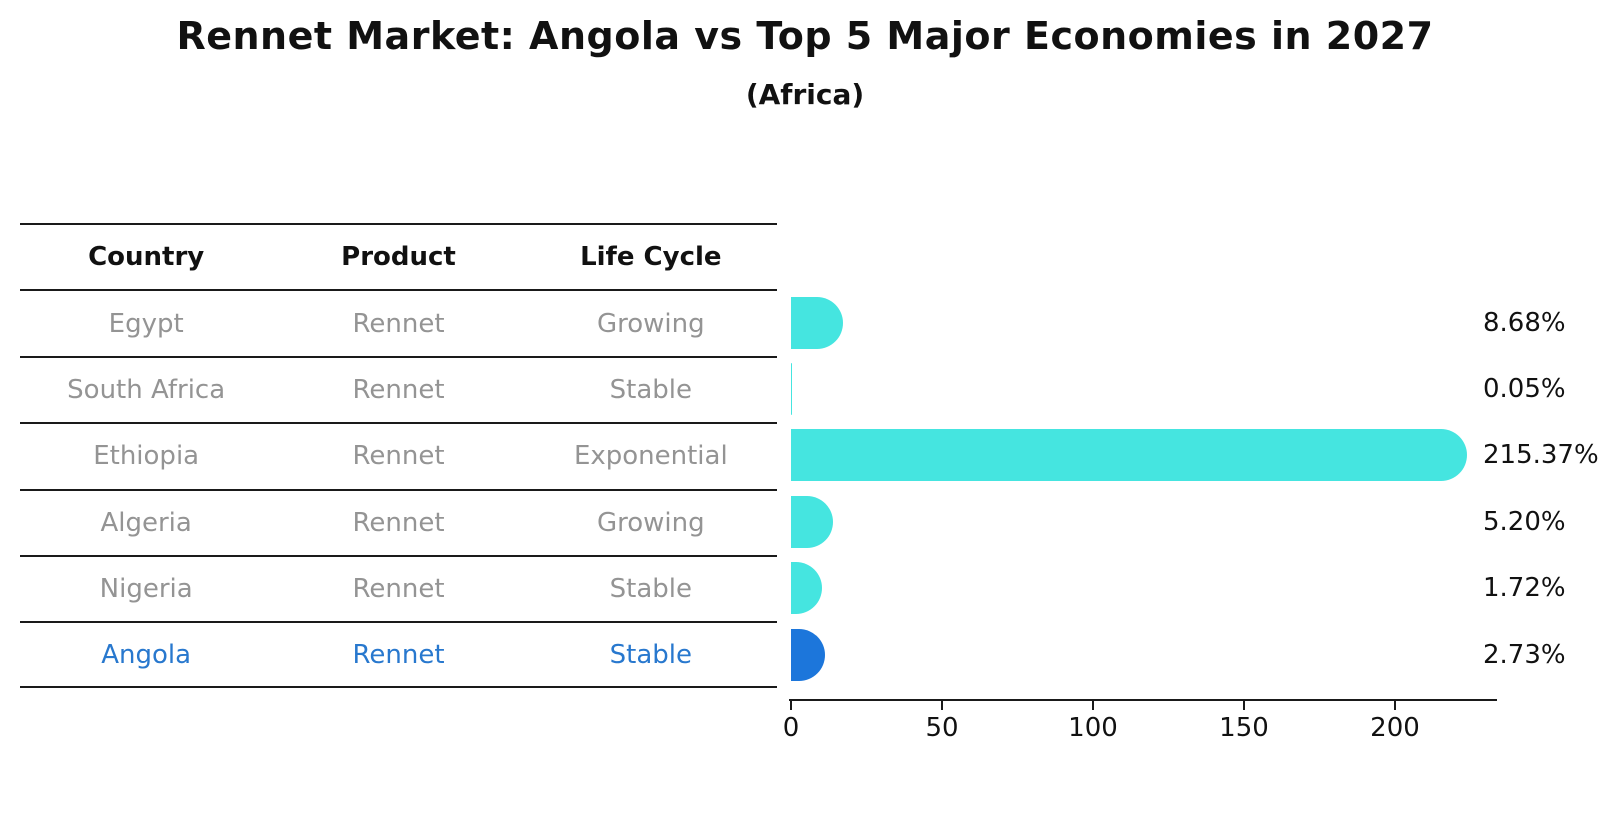 Image resolution: width=1621 pixels, height=823 pixels. I want to click on x-axis-tick-label: 200, so click(1395, 728).